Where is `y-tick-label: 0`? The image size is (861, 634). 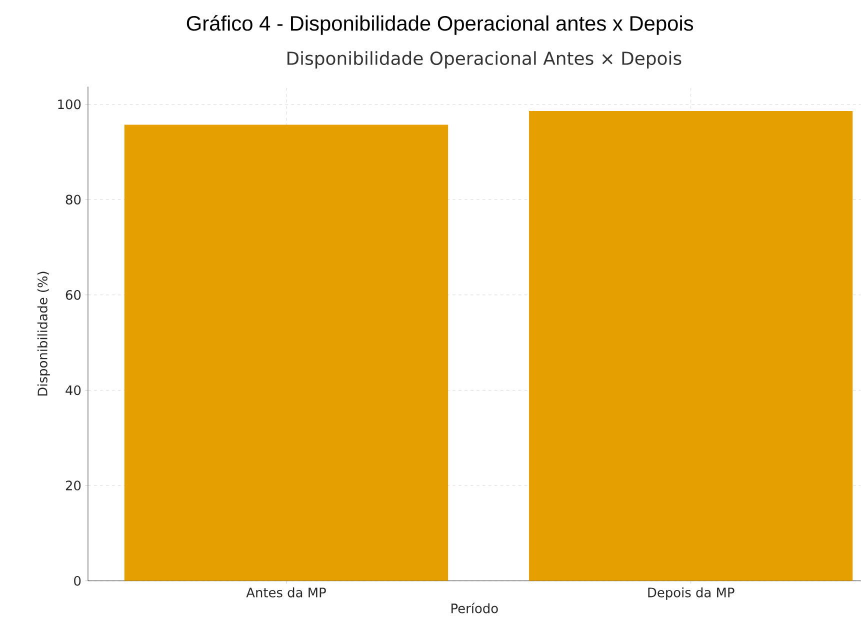 y-tick-label: 0 is located at coordinates (77, 581).